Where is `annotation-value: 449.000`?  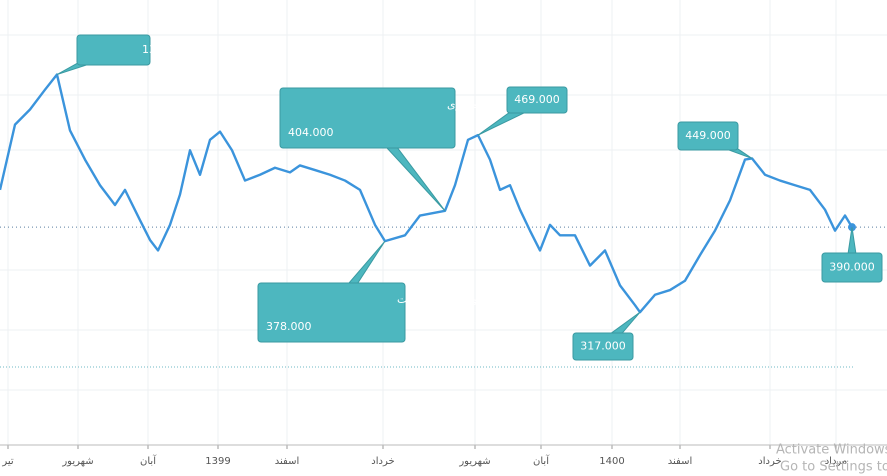
annotation-value: 449.000 is located at coordinates (708, 135).